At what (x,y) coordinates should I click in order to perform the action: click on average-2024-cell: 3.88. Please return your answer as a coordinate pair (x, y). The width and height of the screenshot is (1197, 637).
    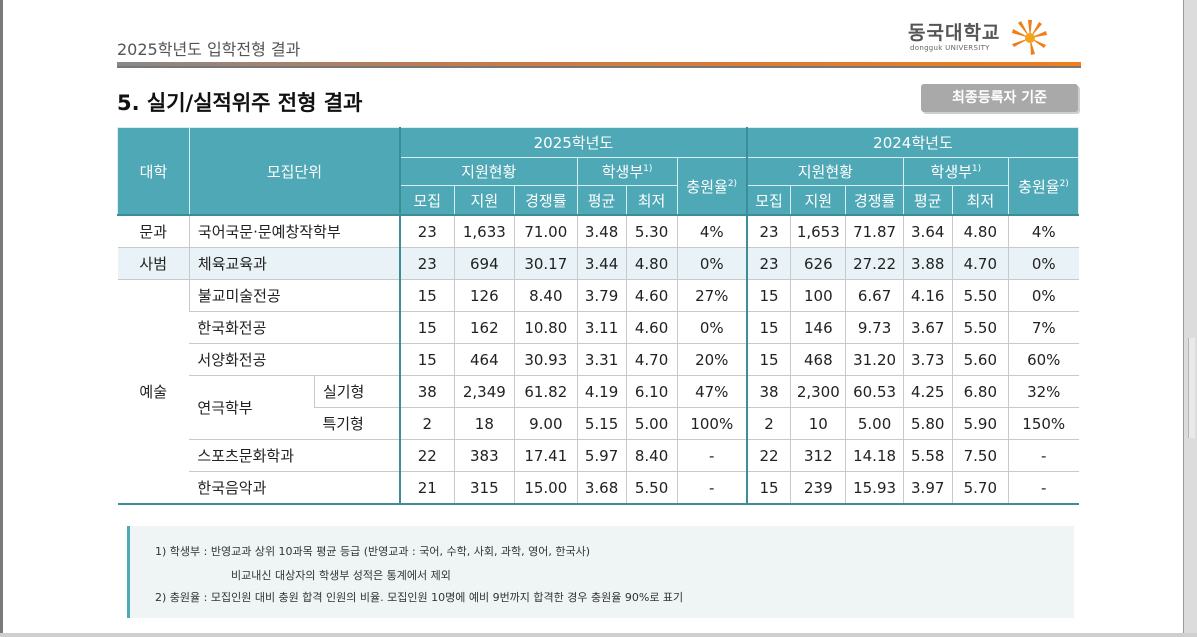
    Looking at the image, I should click on (927, 263).